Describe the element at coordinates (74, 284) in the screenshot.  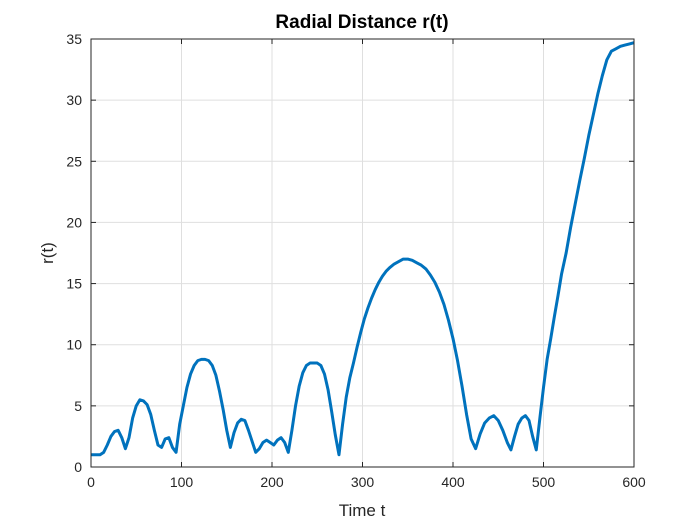
I see `y-tick-label: 15` at that location.